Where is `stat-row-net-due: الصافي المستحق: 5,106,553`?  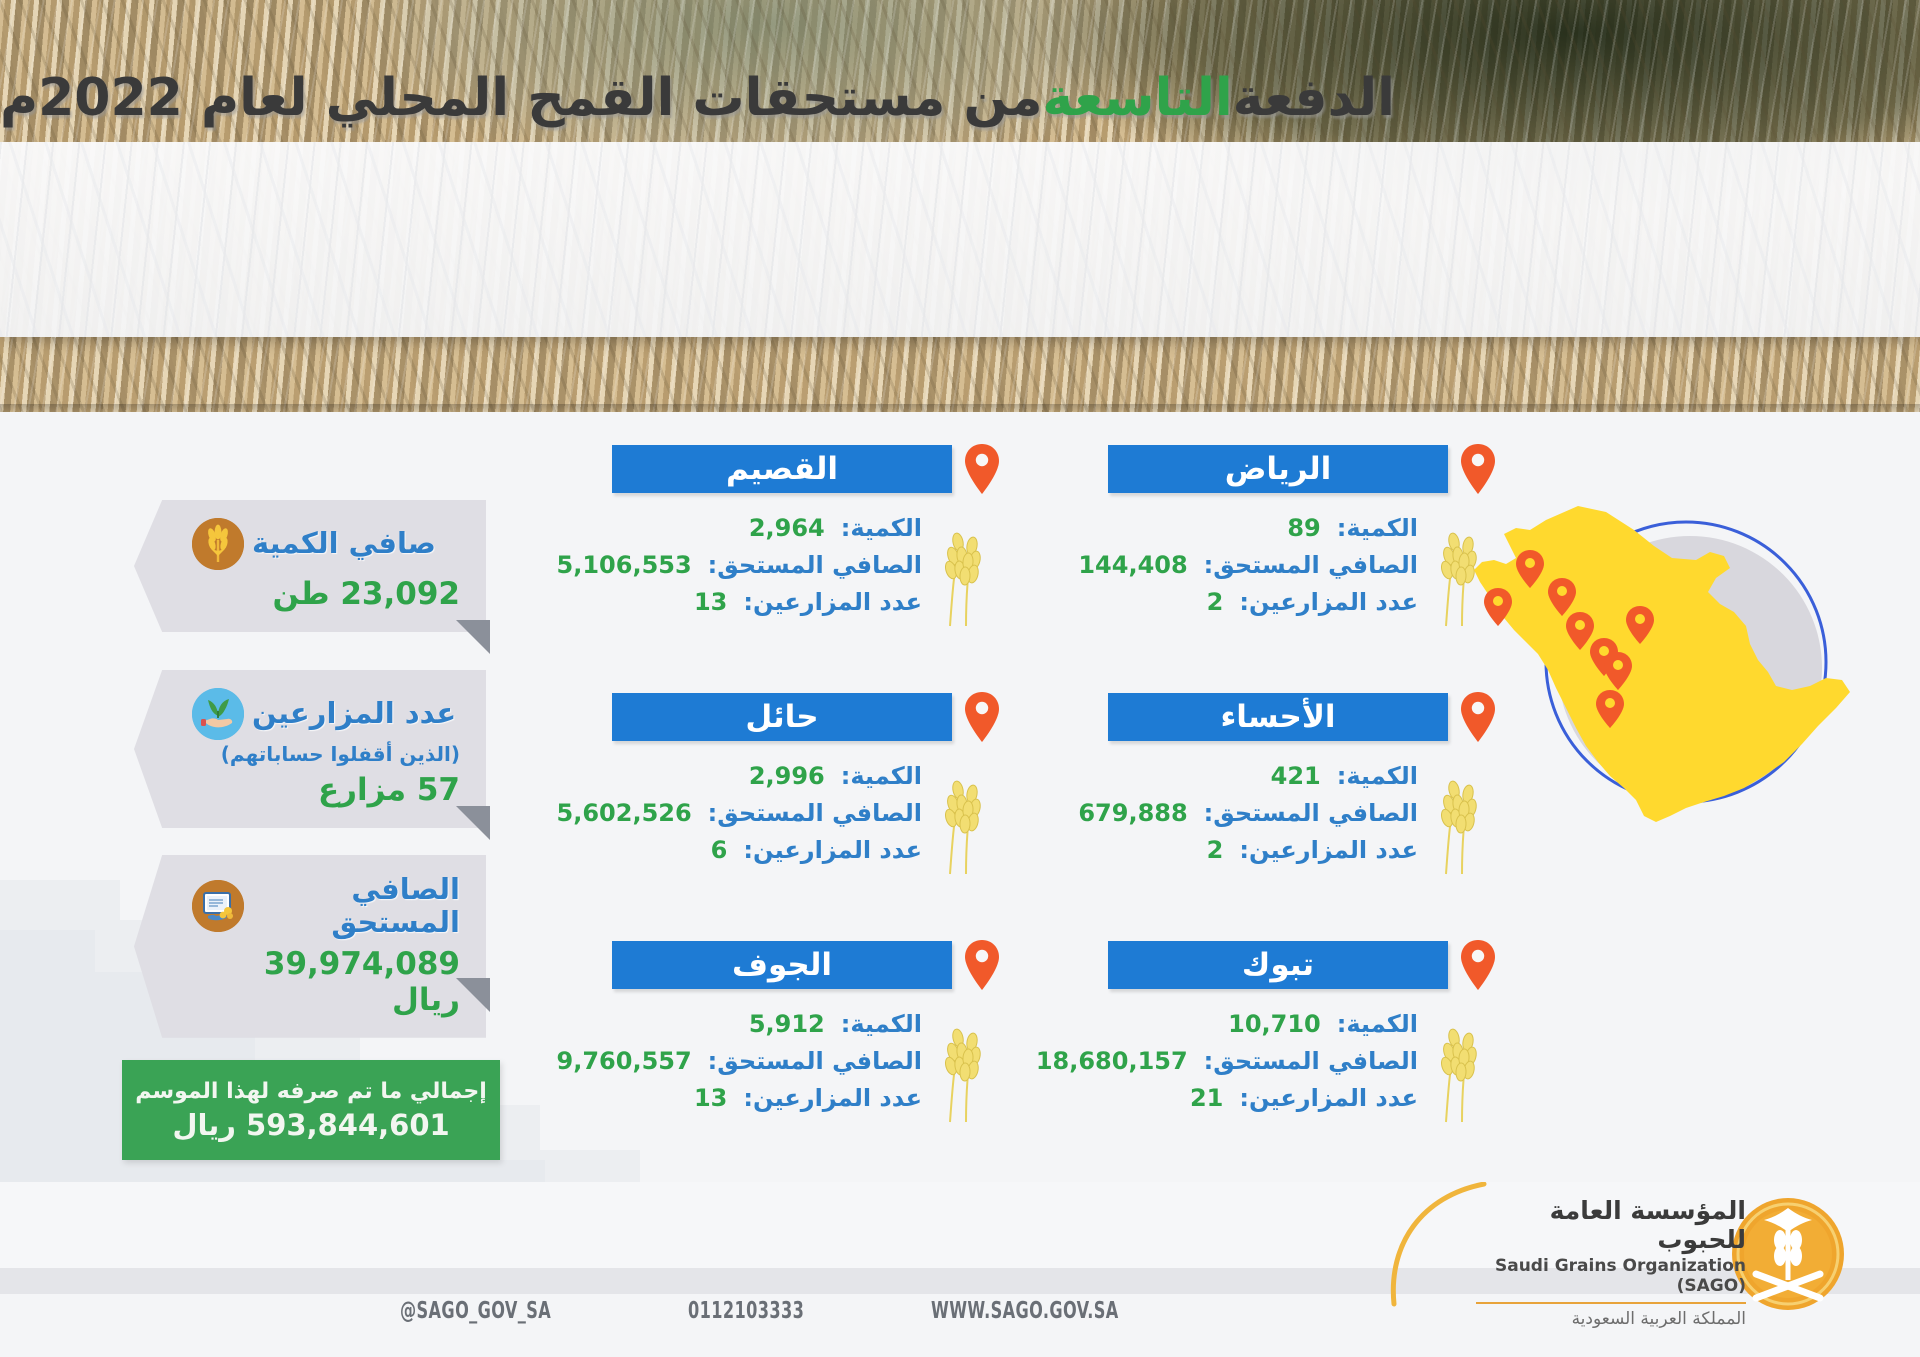
stat-row-net-due: الصافي المستحق: 5,106,553 is located at coordinates (739, 565).